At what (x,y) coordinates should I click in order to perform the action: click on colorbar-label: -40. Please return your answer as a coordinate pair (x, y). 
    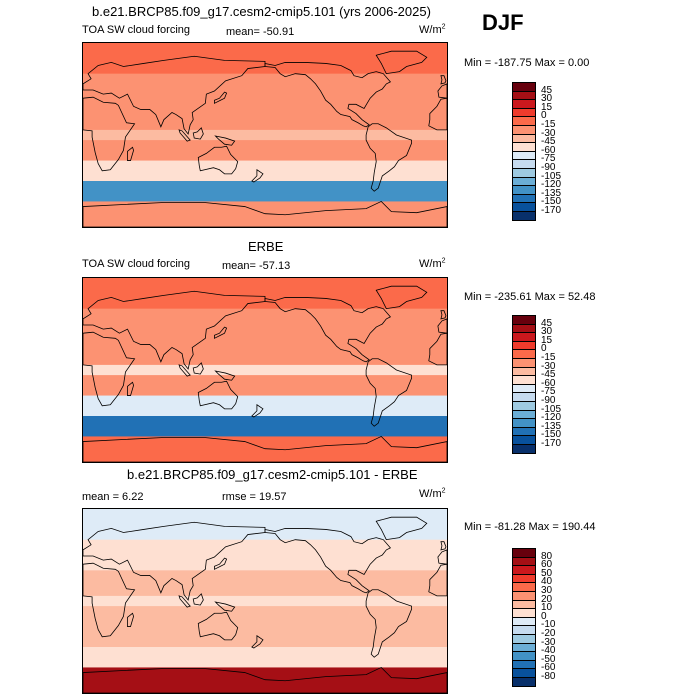
    Looking at the image, I should click on (548, 651).